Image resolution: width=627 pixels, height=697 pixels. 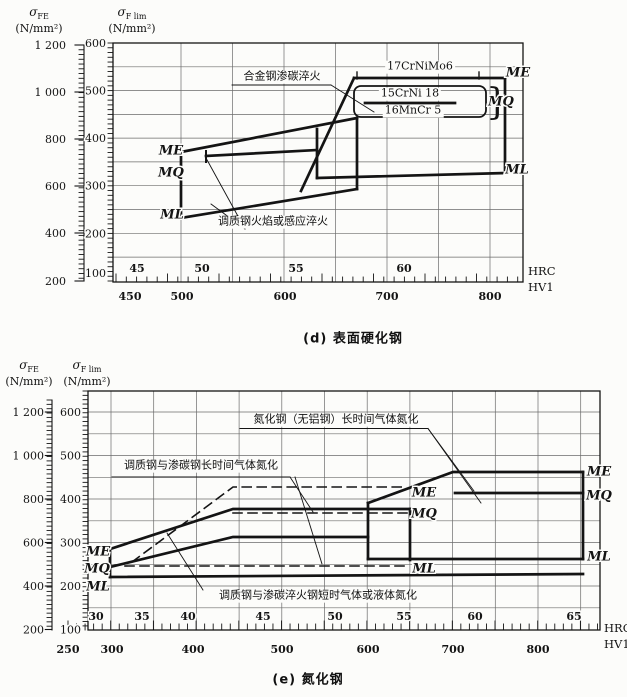 What do you see at coordinates (87, 373) in the screenshot?
I see `axis-title-sigma-flim-e: σF lim (N/mm²)` at bounding box center [87, 373].